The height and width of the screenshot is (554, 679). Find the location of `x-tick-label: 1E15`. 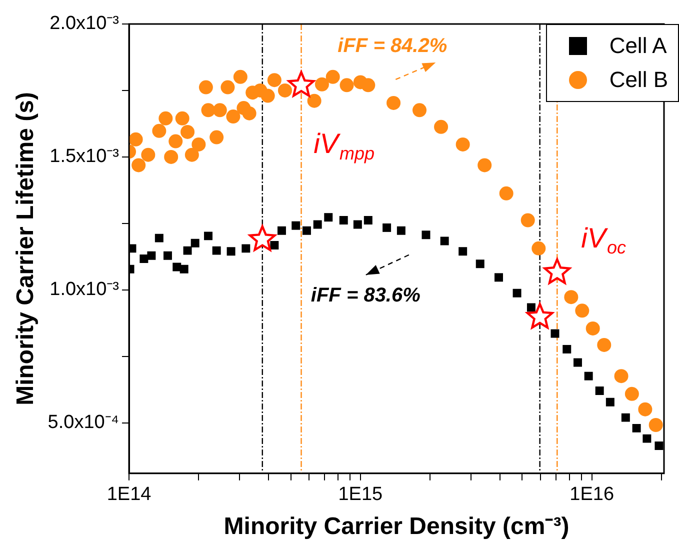

x-tick-label: 1E15 is located at coordinates (360, 495).